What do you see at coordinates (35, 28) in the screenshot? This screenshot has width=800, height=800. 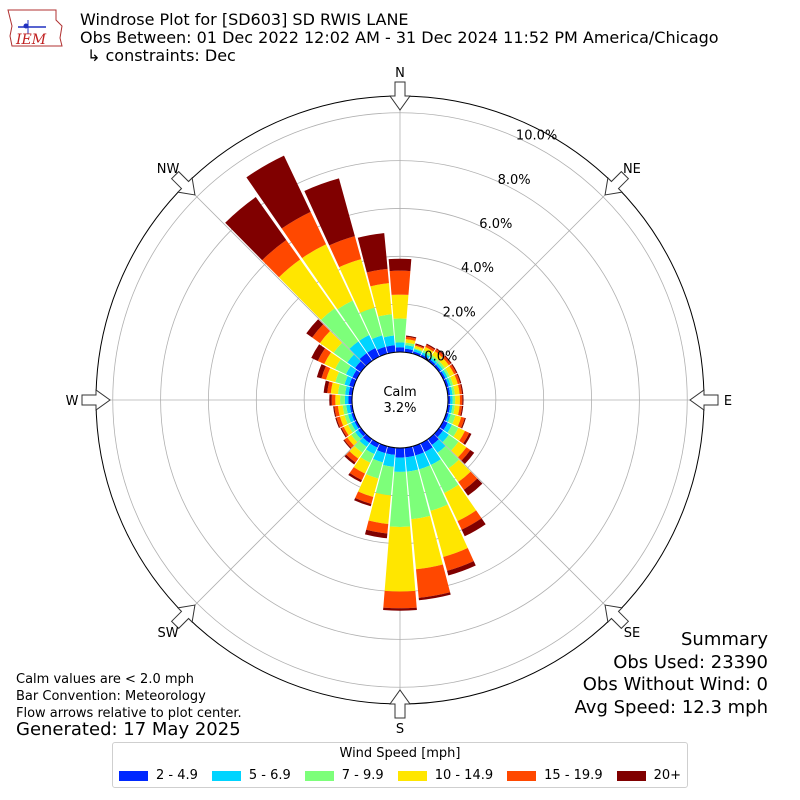 I see `iem-logo: IEM` at bounding box center [35, 28].